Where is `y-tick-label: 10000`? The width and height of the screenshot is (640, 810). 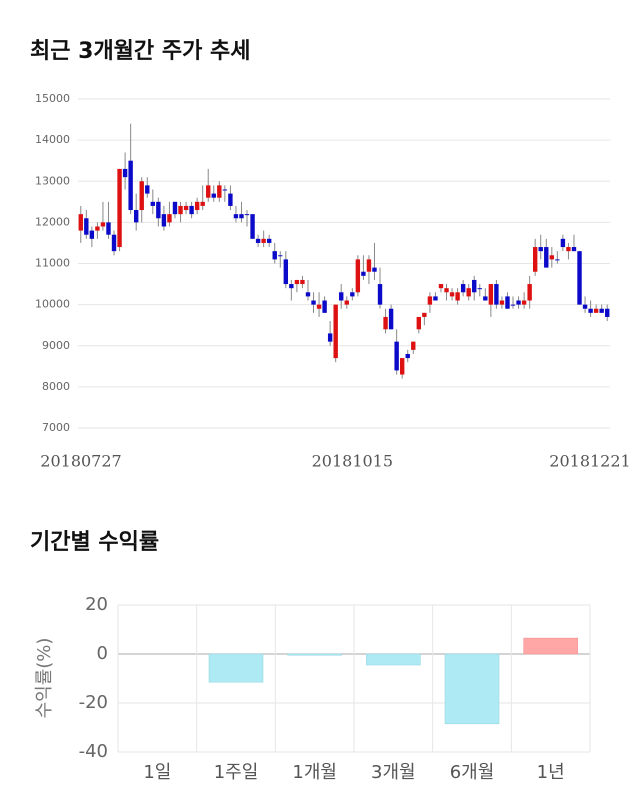
y-tick-label: 10000 is located at coordinates (52, 304).